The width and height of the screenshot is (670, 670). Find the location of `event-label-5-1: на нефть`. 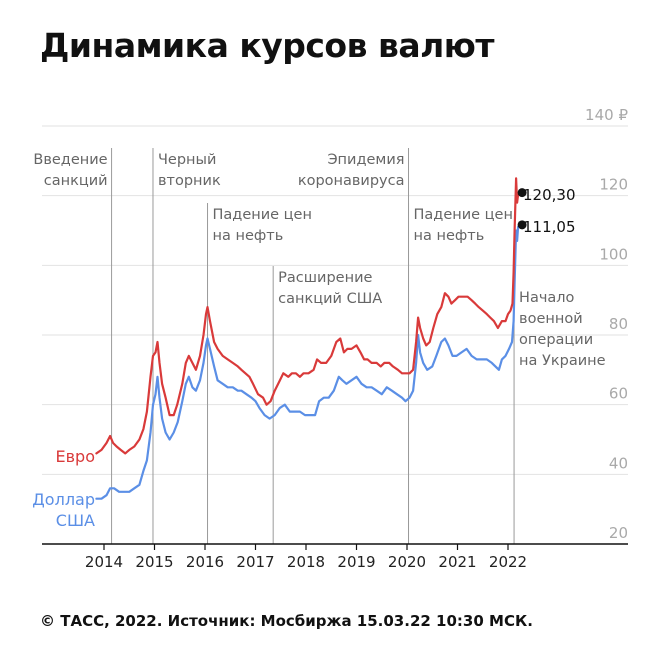

event-label-5-1: на нефть is located at coordinates (449, 236).